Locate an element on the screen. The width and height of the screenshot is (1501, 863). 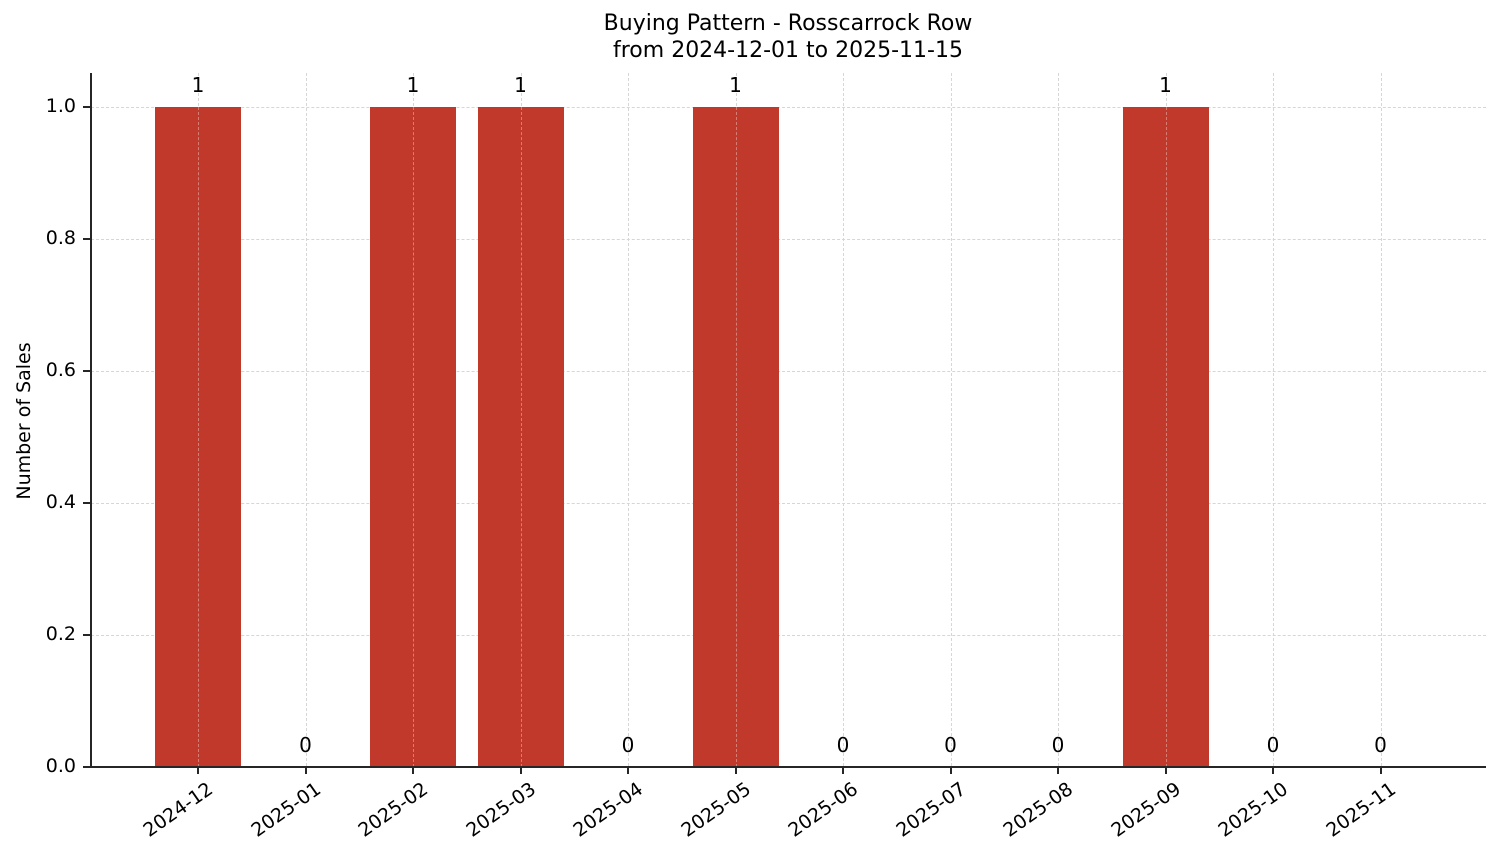
x-tick-label: 2025-09 is located at coordinates (1145, 810).